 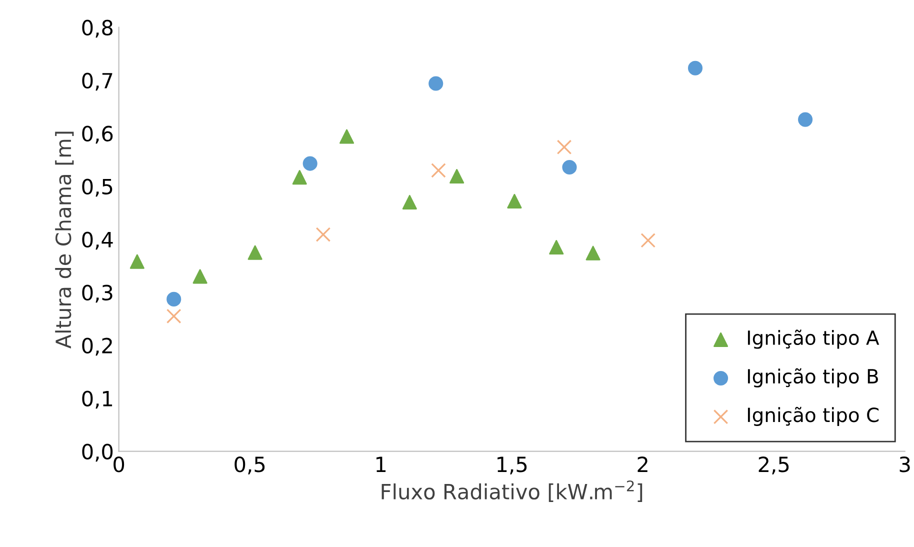 What do you see at coordinates (97, 399) in the screenshot?
I see `y-tick-label: 0,1` at bounding box center [97, 399].